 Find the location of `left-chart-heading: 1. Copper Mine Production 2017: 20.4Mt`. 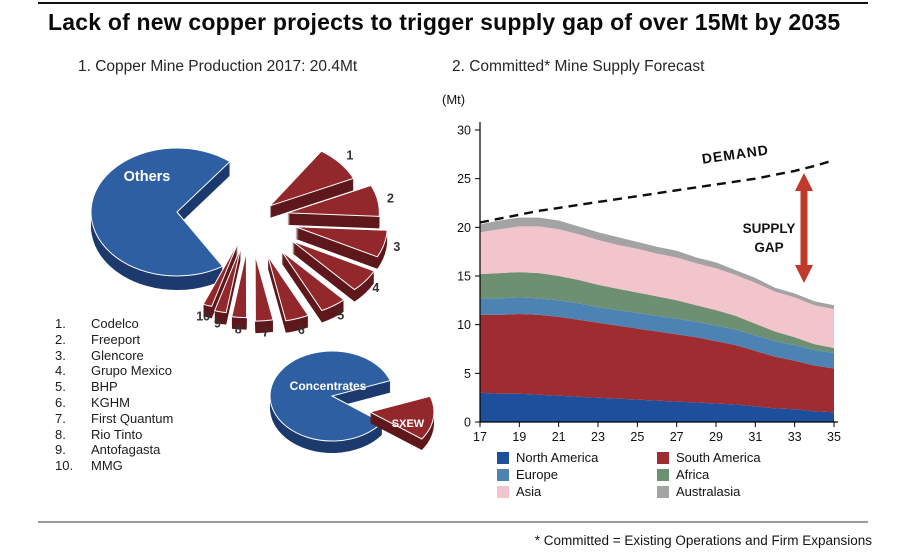

left-chart-heading: 1. Copper Mine Production 2017: 20.4Mt is located at coordinates (218, 66).